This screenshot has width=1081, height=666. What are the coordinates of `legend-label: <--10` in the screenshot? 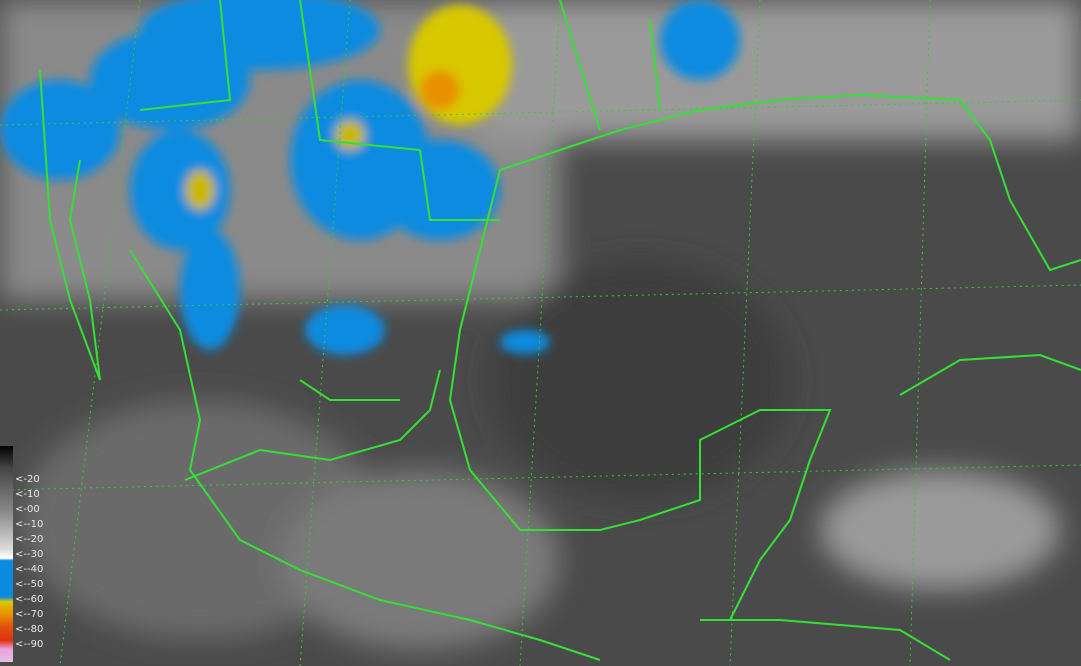 It's located at (29, 524).